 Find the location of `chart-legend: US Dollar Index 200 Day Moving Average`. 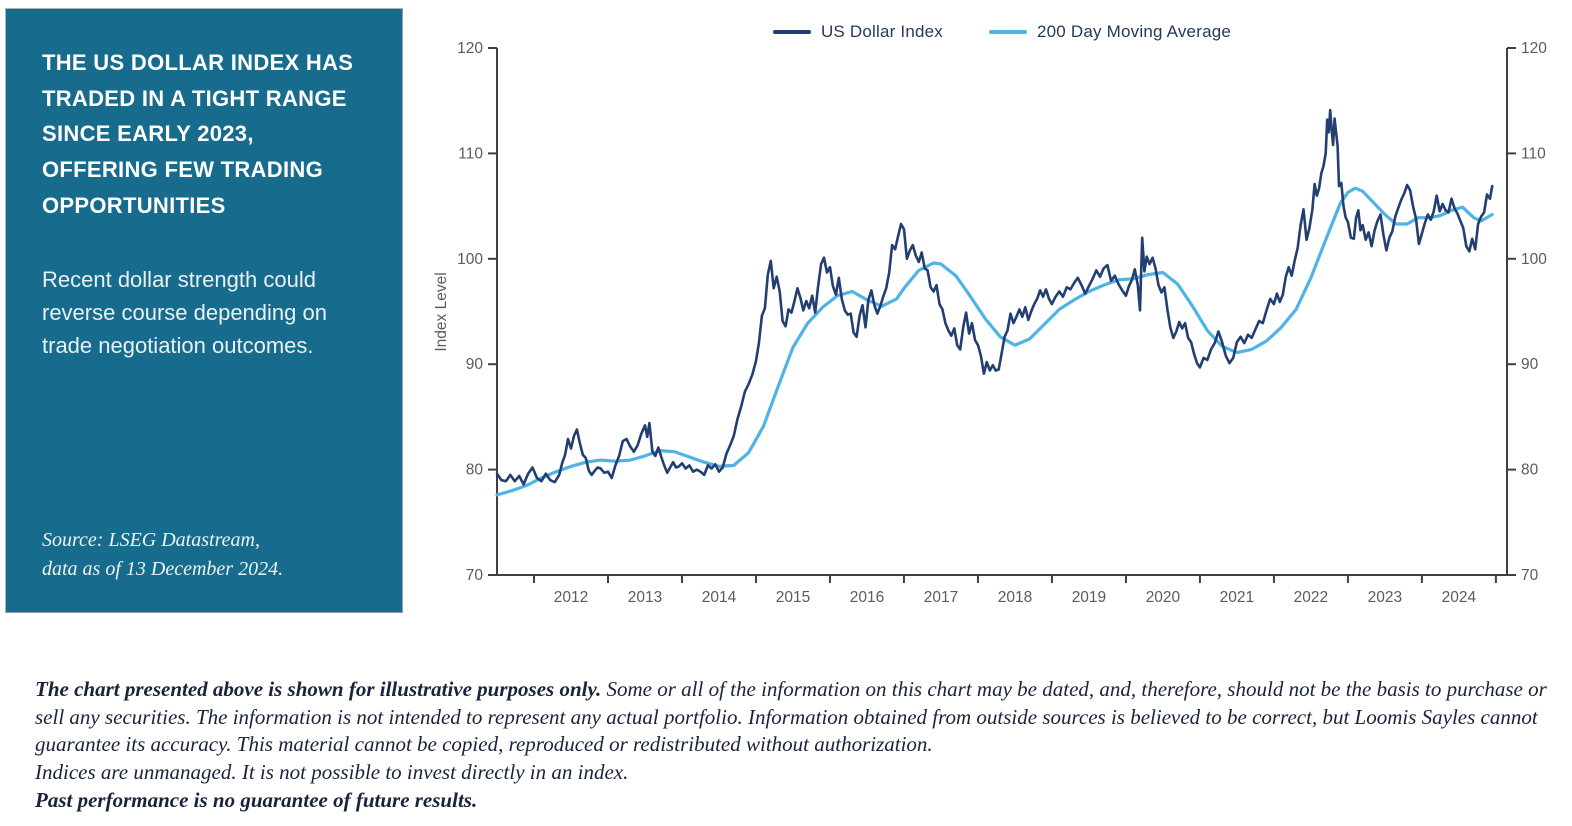

chart-legend: US Dollar Index 200 Day Moving Average is located at coordinates (1002, 32).